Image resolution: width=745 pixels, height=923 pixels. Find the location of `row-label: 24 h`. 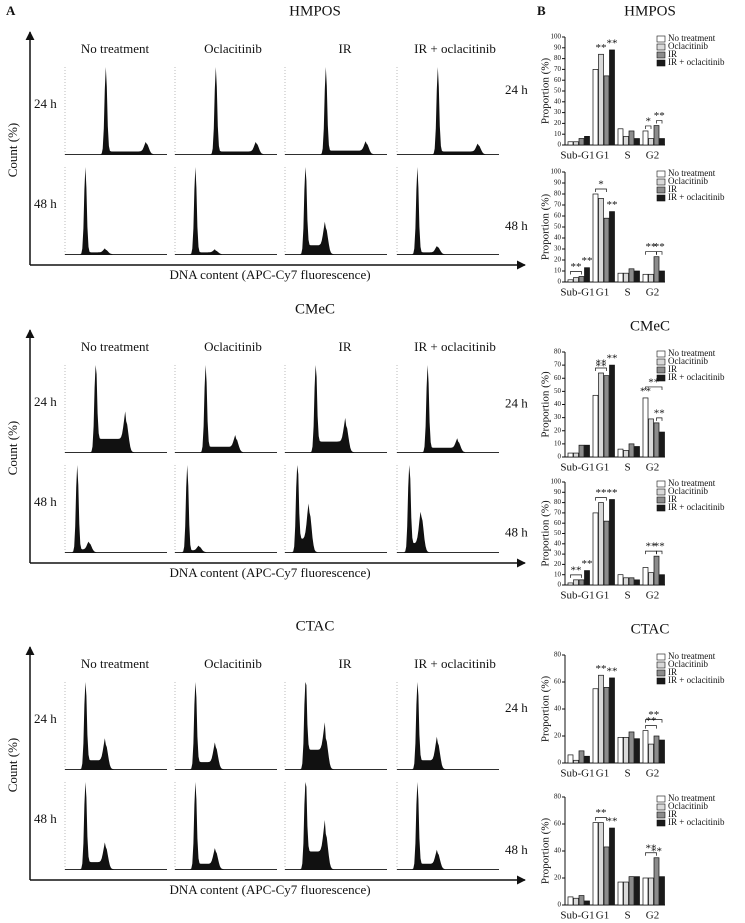

row-label: 24 h is located at coordinates (45, 401).